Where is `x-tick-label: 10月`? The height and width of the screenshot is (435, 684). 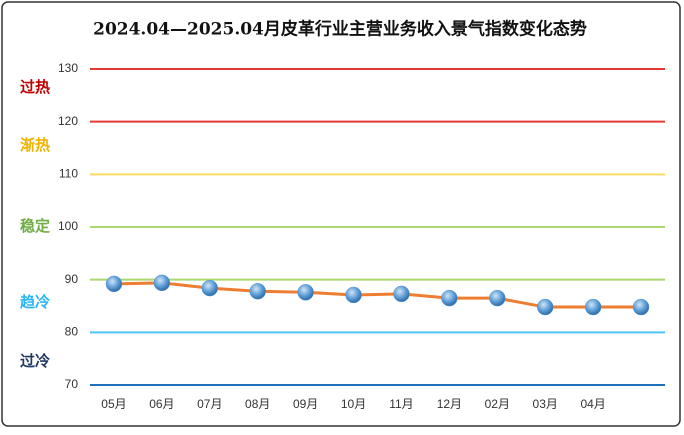
x-tick-label: 10月 is located at coordinates (353, 404).